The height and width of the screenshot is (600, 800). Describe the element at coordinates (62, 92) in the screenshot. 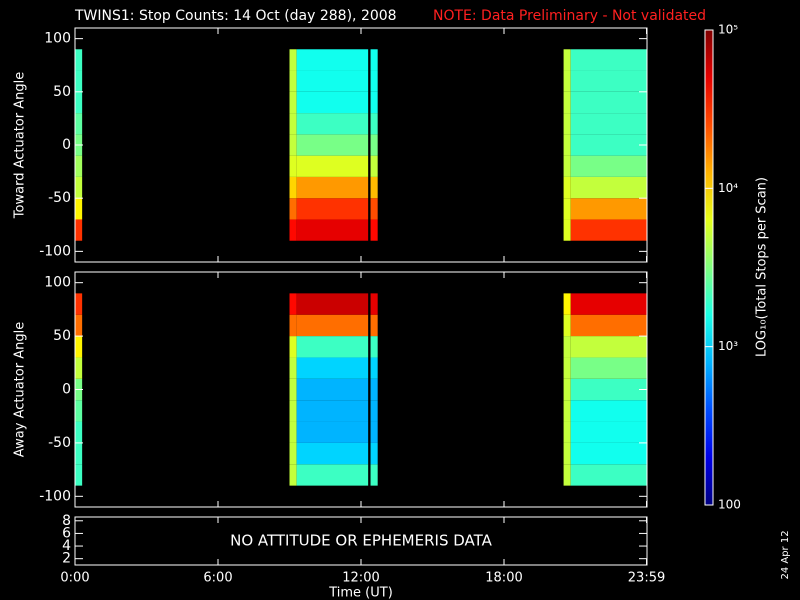

I see `y-tick-label: 50` at that location.